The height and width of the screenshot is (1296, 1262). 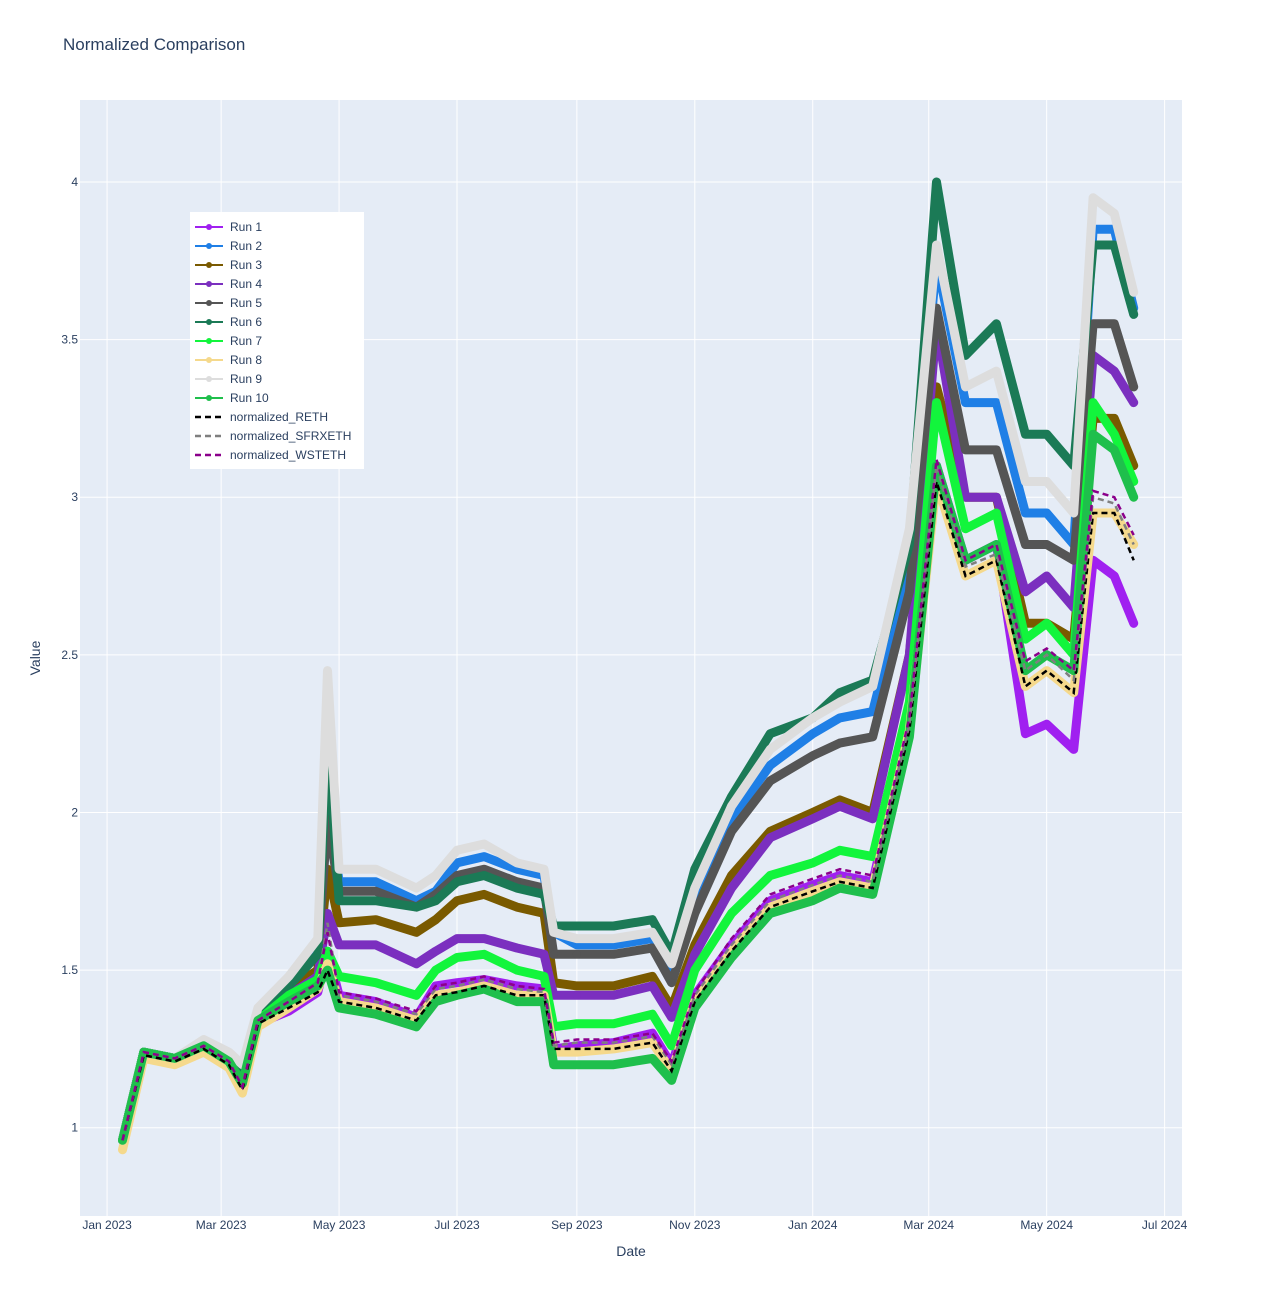 I want to click on x-tick-label: Mar 2023, so click(x=221, y=1225).